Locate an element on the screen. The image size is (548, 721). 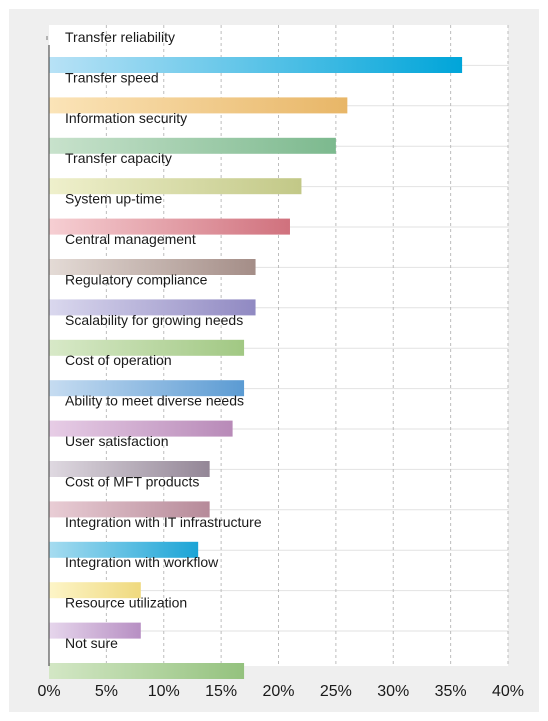
category-label: Cost of MFT products is located at coordinates (132, 481).